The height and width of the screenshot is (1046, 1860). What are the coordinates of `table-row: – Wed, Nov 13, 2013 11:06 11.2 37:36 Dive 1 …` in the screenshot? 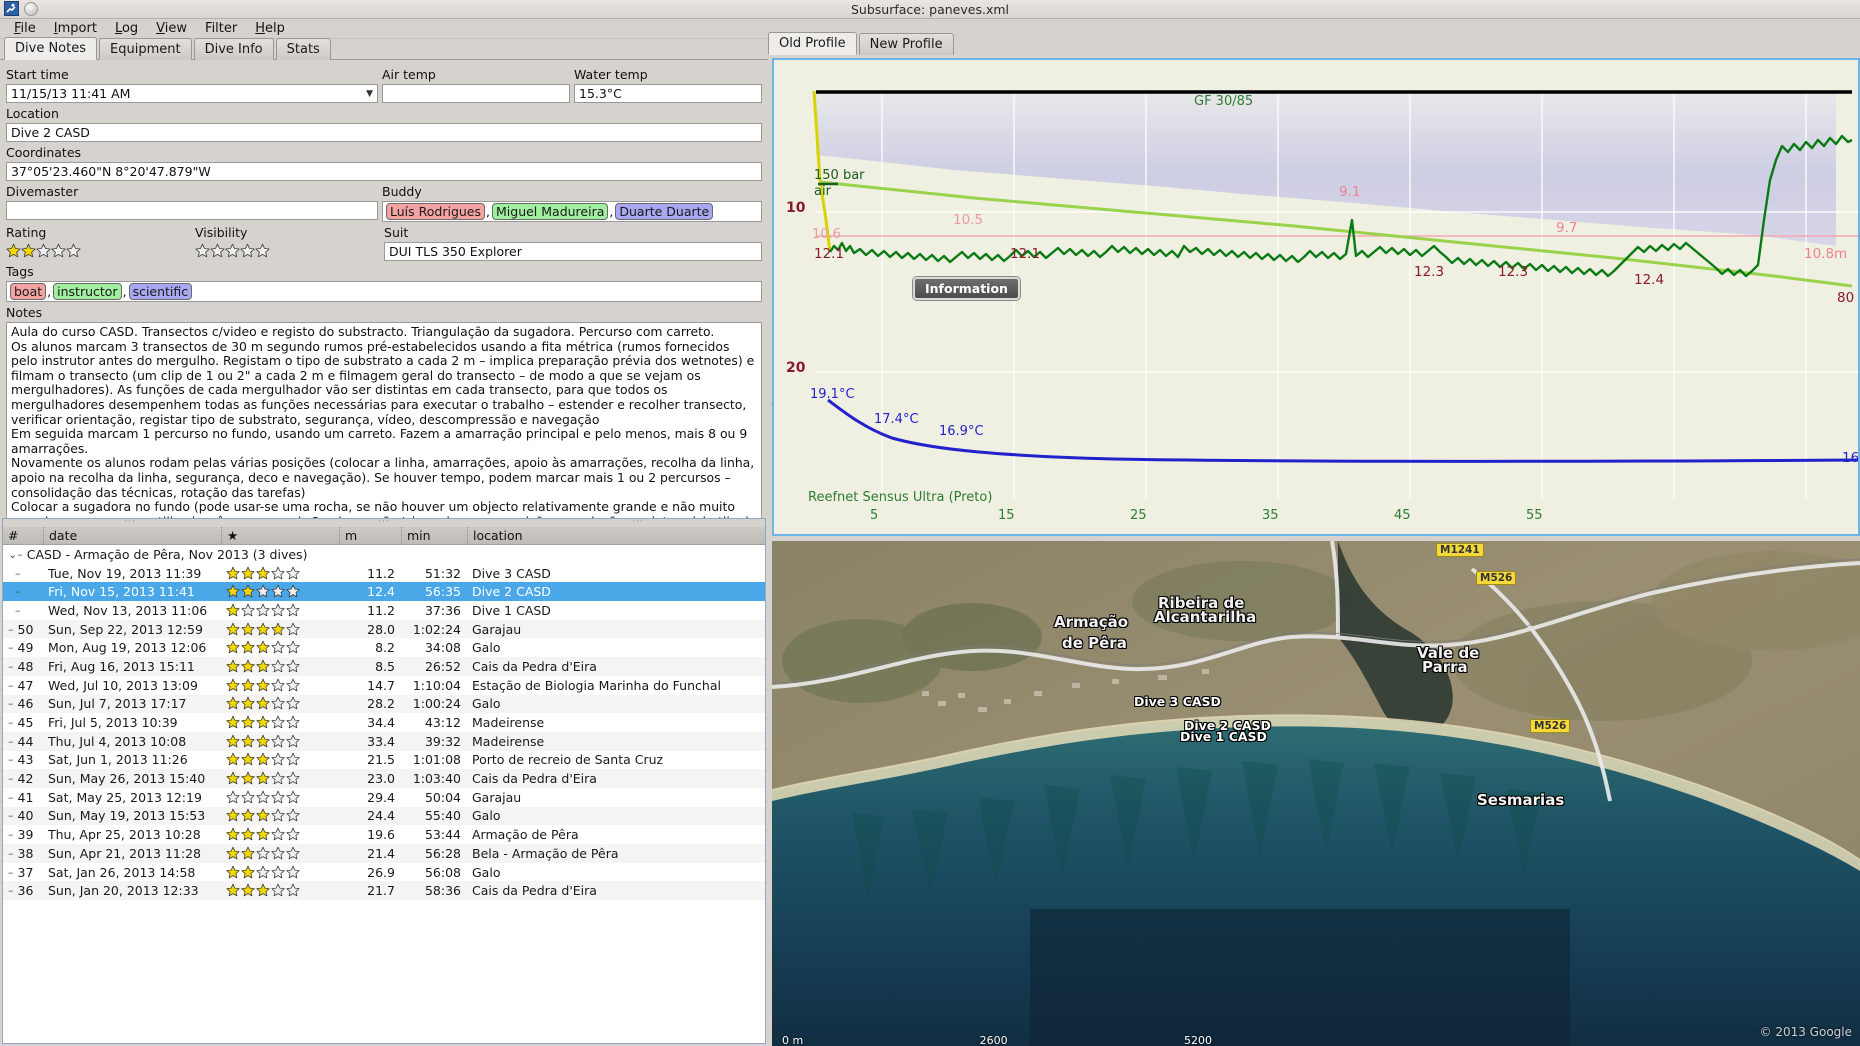 It's located at (384, 610).